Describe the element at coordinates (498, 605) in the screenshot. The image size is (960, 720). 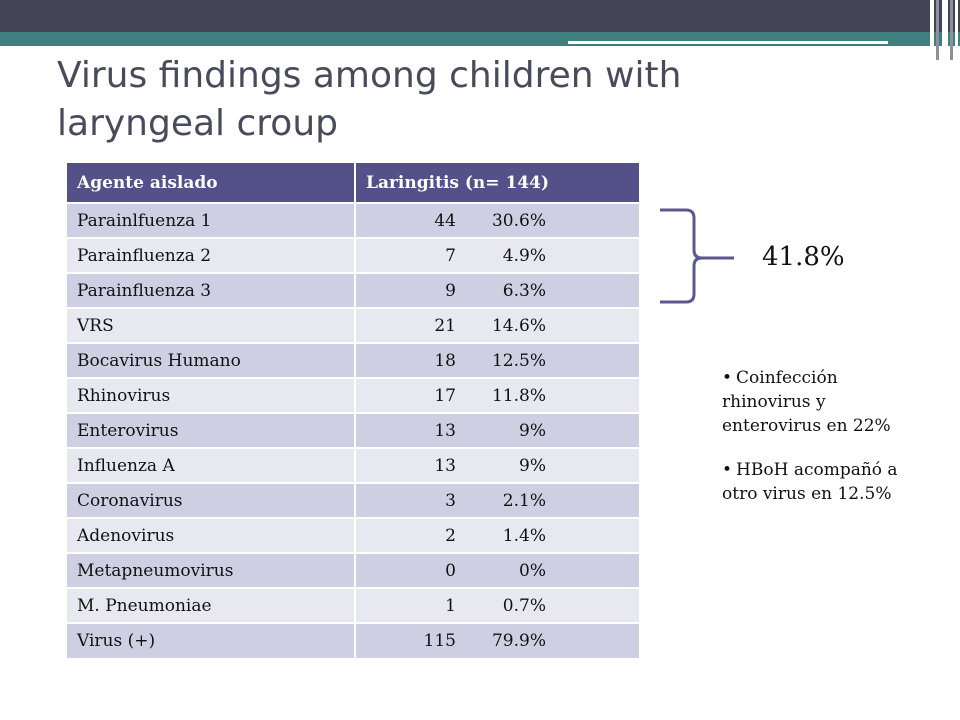
I see `value-cell: 1 0.7%` at that location.